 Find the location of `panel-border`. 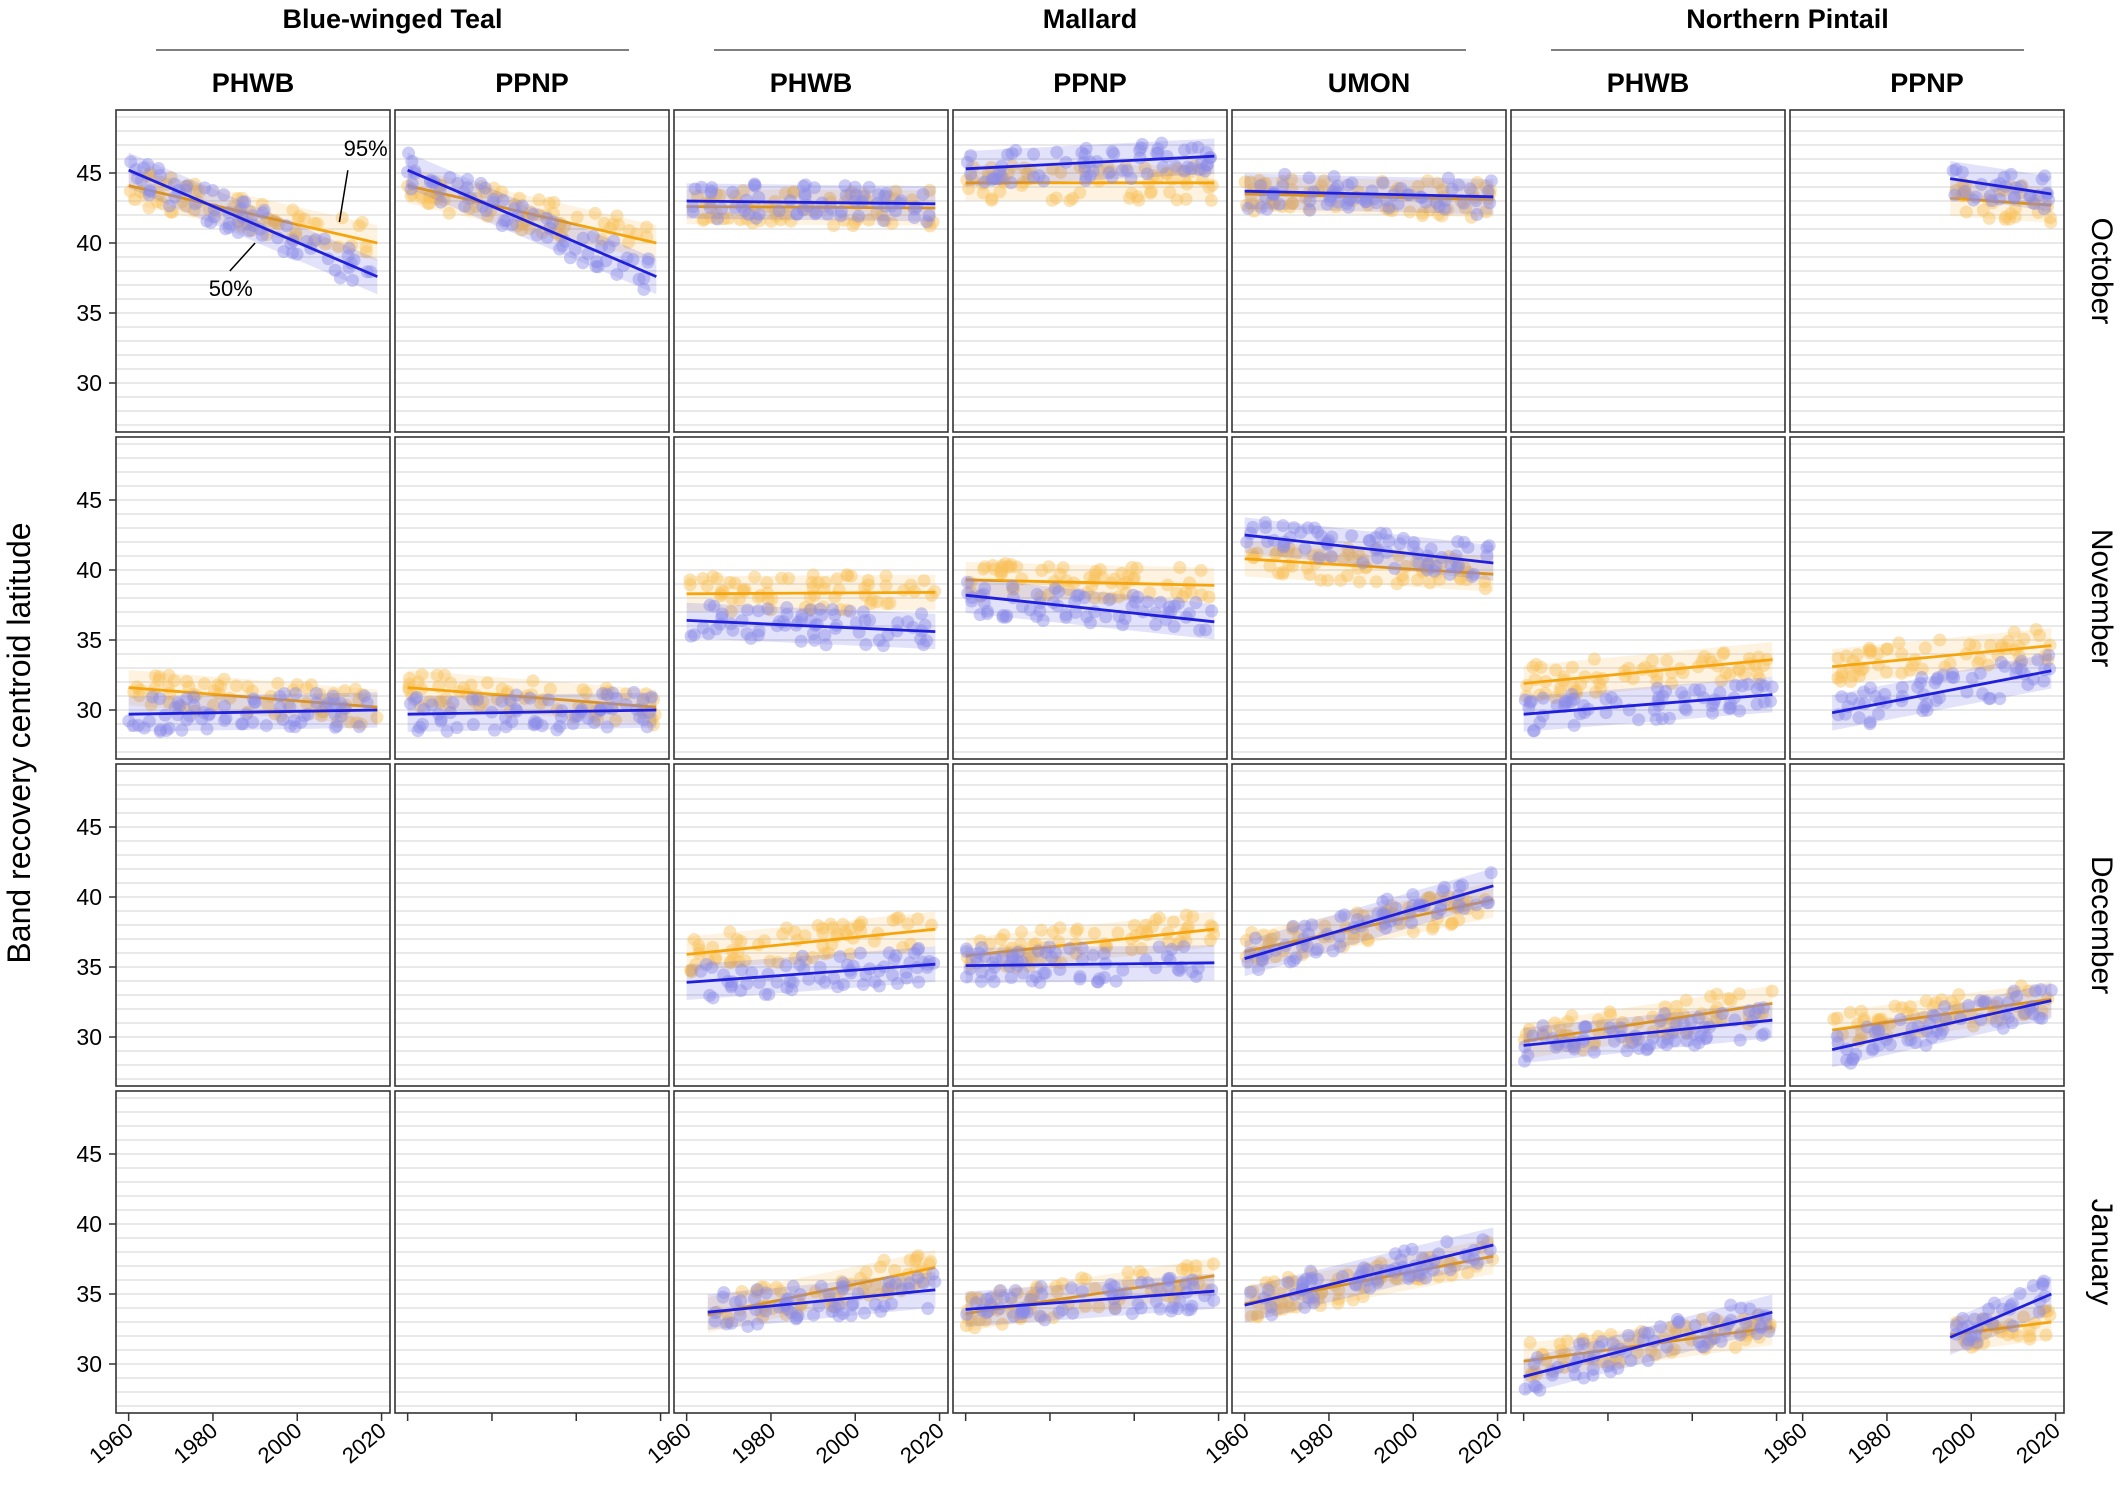

panel-border is located at coordinates (253, 271).